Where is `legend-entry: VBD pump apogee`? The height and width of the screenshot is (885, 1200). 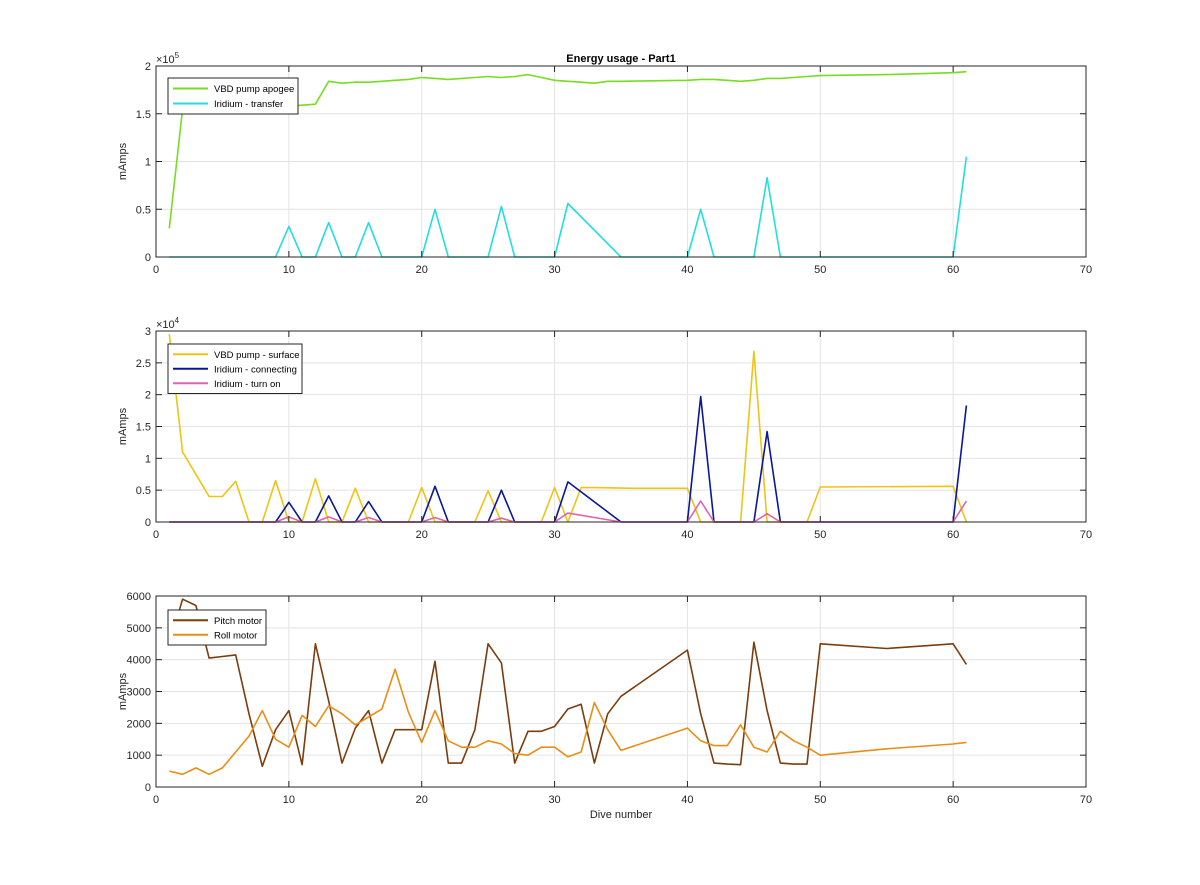 legend-entry: VBD pump apogee is located at coordinates (254, 89).